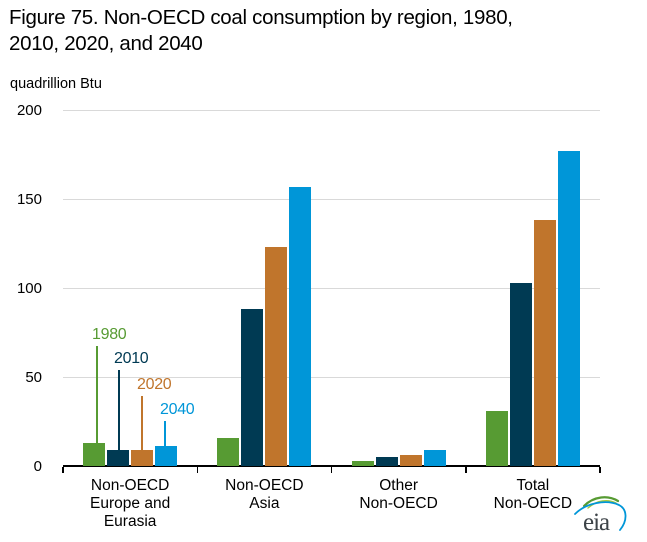 Image resolution: width=647 pixels, height=542 pixels. I want to click on y-axis-tick-label-100: 100, so click(29, 288).